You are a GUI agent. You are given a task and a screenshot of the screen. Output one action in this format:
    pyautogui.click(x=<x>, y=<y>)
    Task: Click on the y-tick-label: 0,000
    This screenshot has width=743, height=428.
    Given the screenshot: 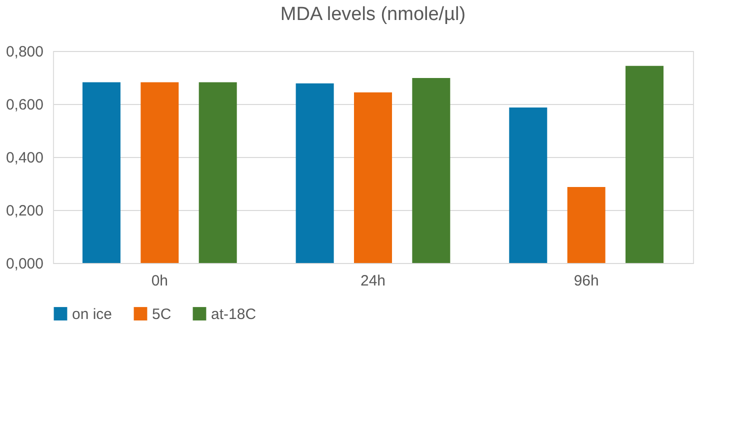 What is the action you would take?
    pyautogui.click(x=25, y=264)
    